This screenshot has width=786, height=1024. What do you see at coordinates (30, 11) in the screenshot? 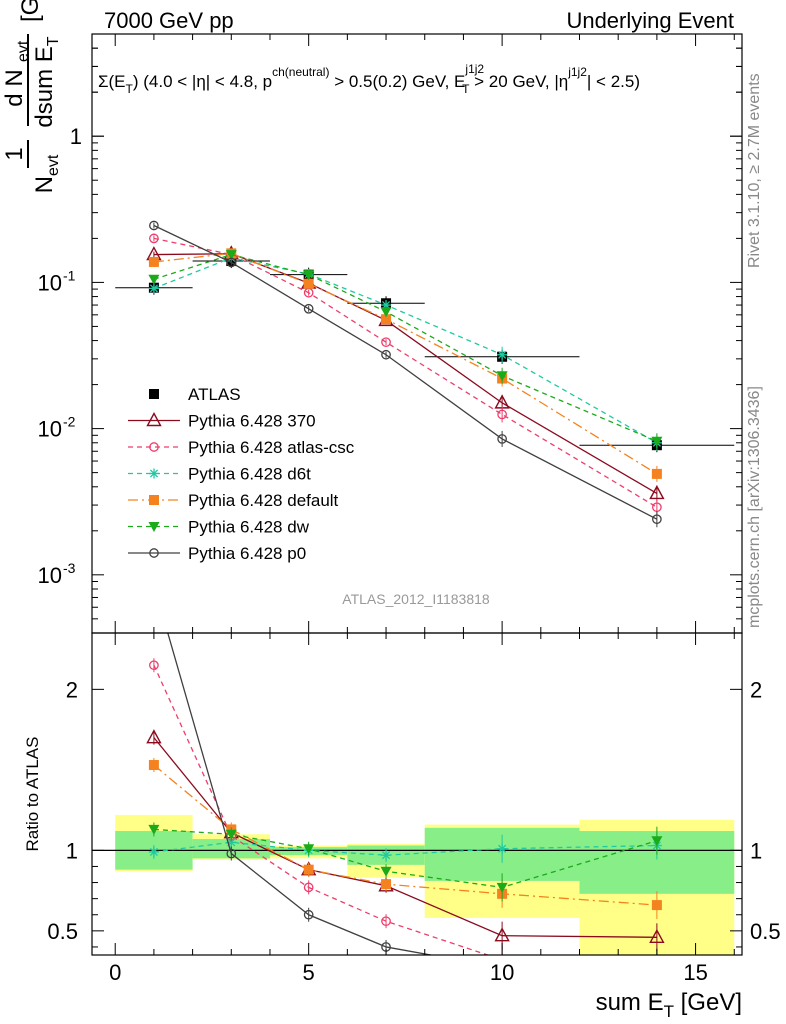
I see `svg-text: [GeV` at bounding box center [30, 11].